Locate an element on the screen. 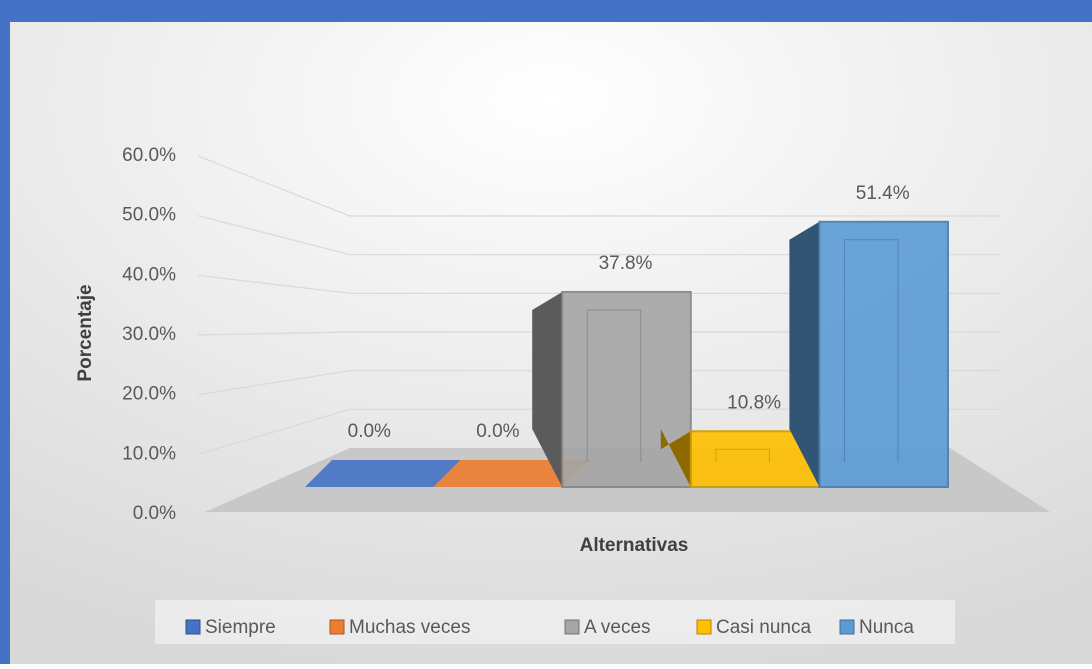 The width and height of the screenshot is (1092, 669). y-axis-title: Porcentaje is located at coordinates (85, 332).